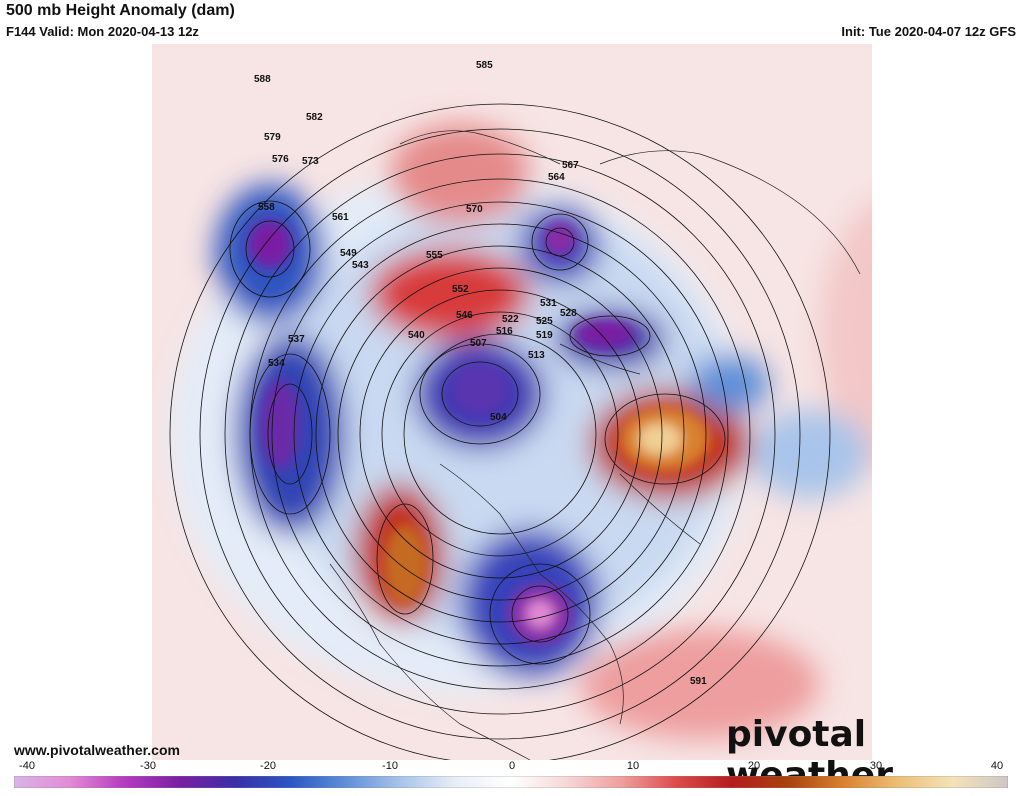 Image resolution: width=1024 pixels, height=796 pixels. What do you see at coordinates (570, 165) in the screenshot?
I see `contour-label: 567` at bounding box center [570, 165].